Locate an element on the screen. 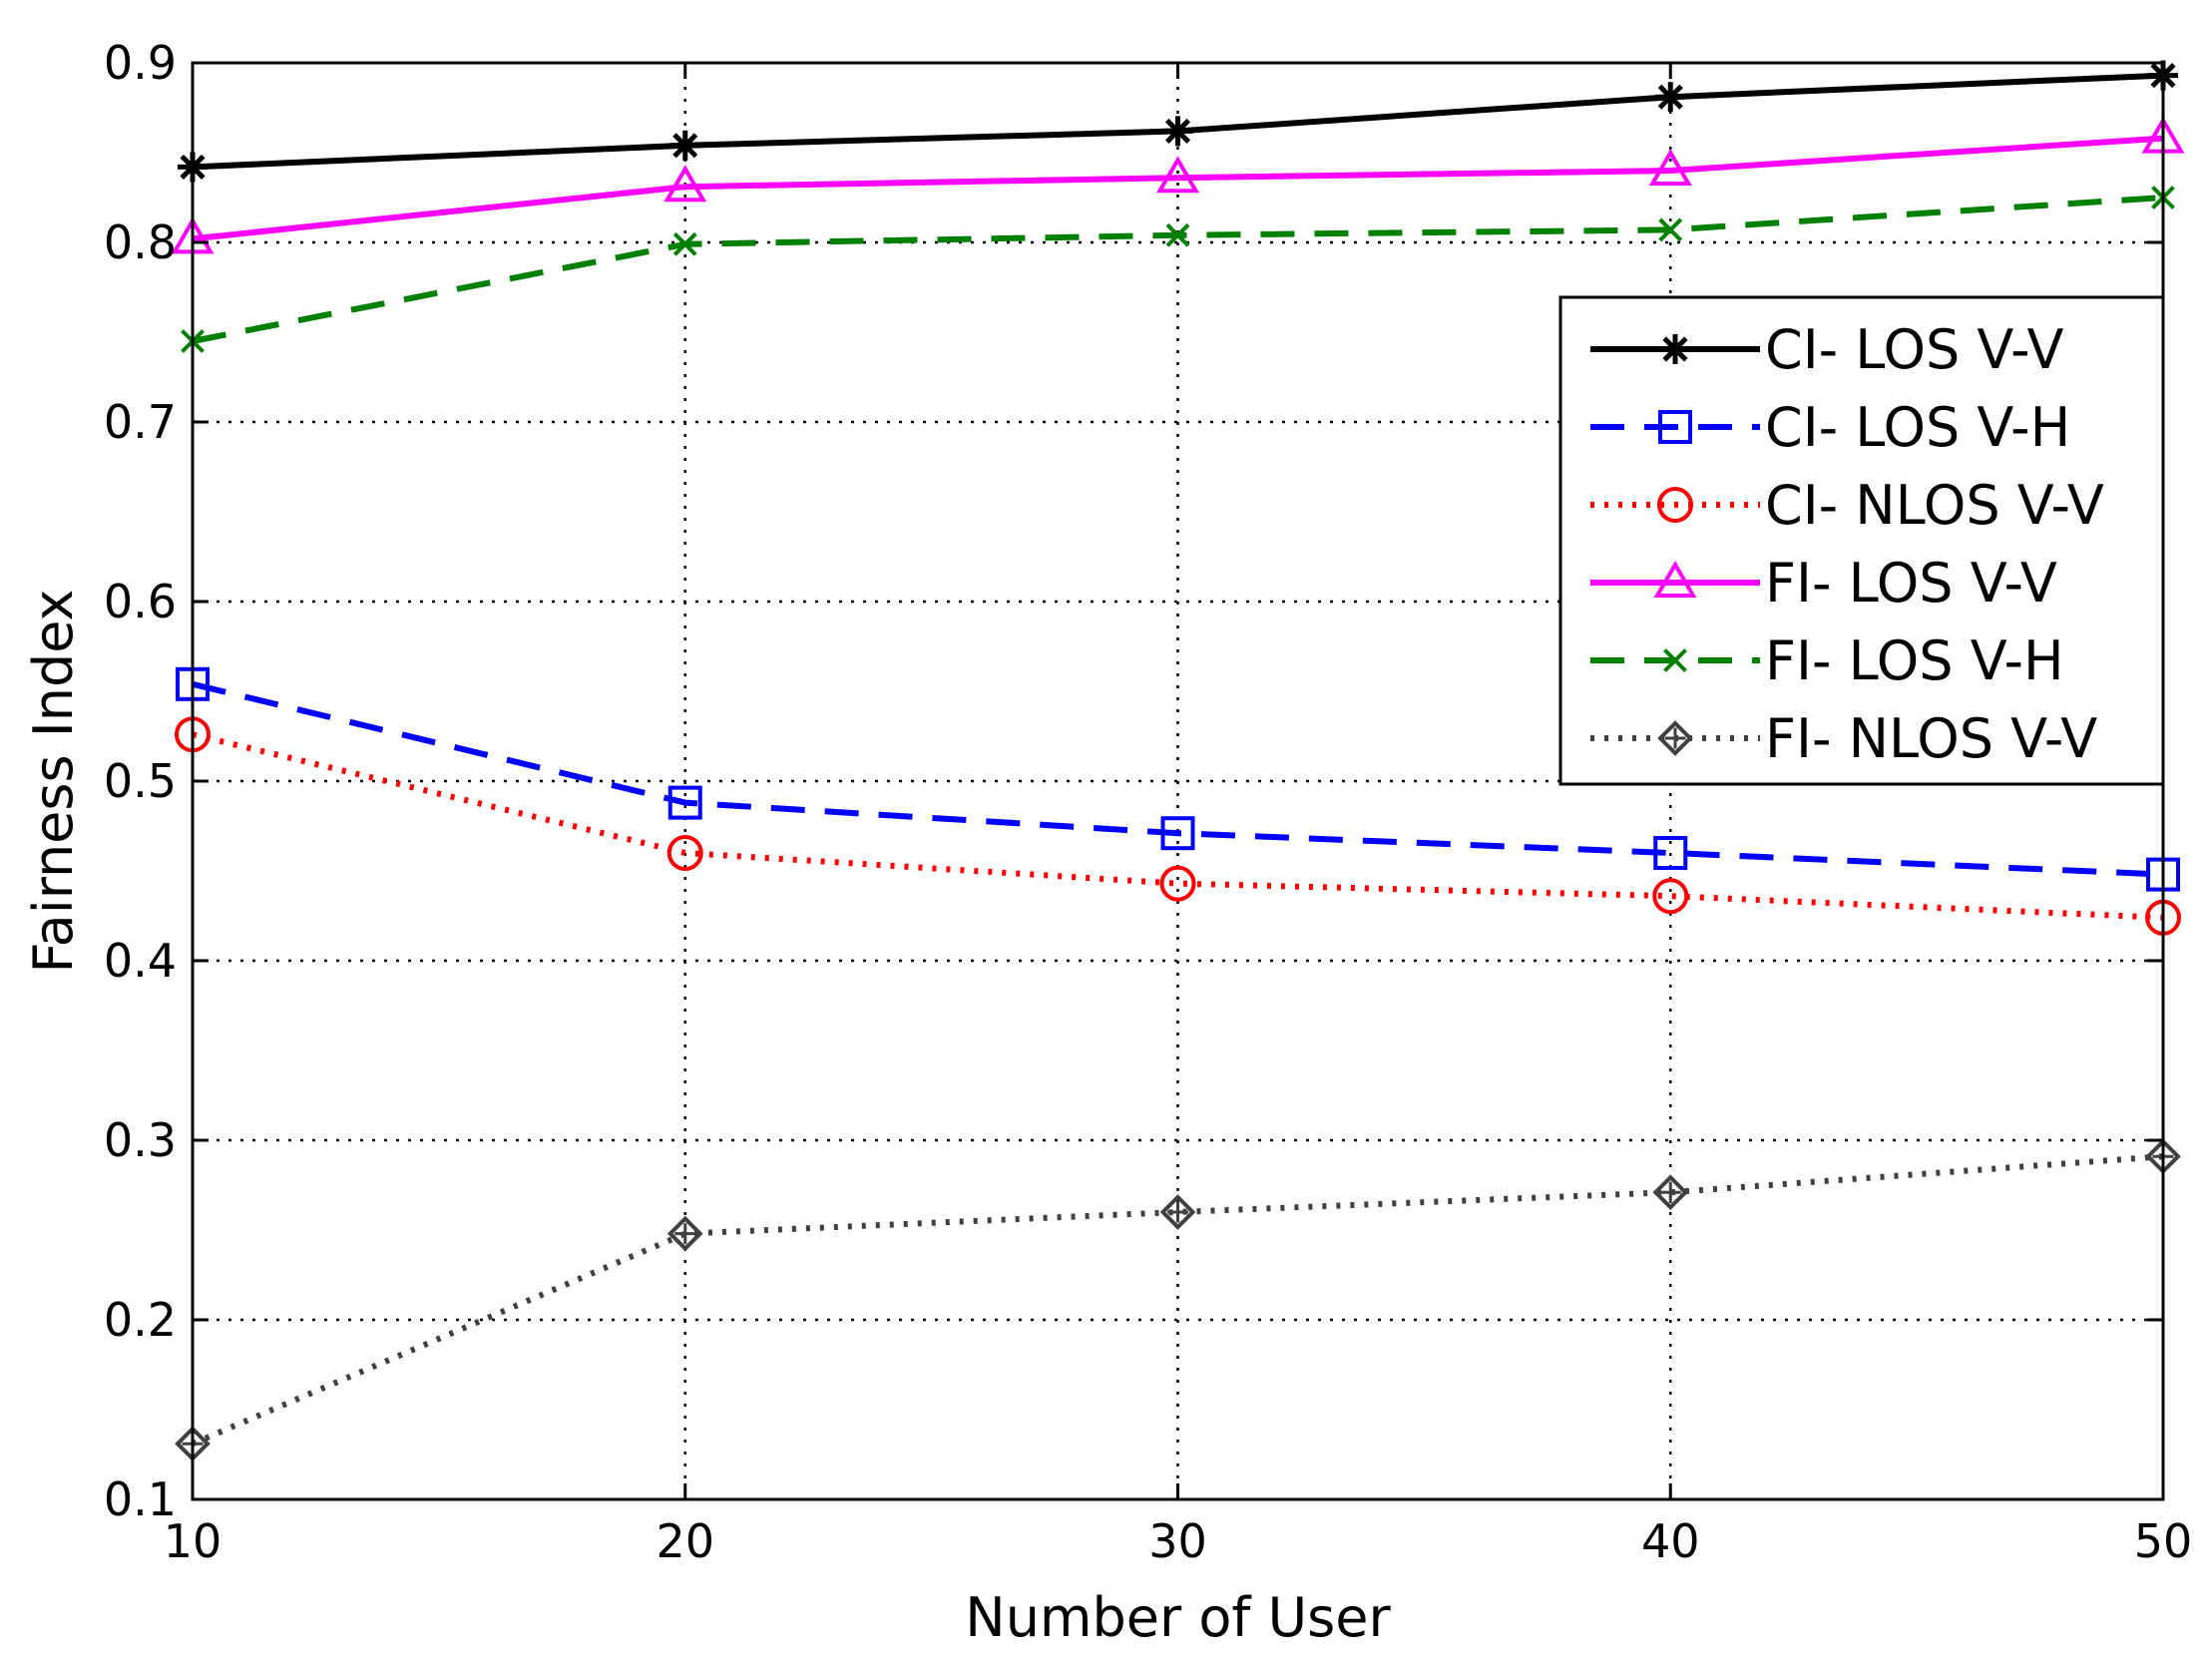  x-tick-label: 10 is located at coordinates (193, 1541).